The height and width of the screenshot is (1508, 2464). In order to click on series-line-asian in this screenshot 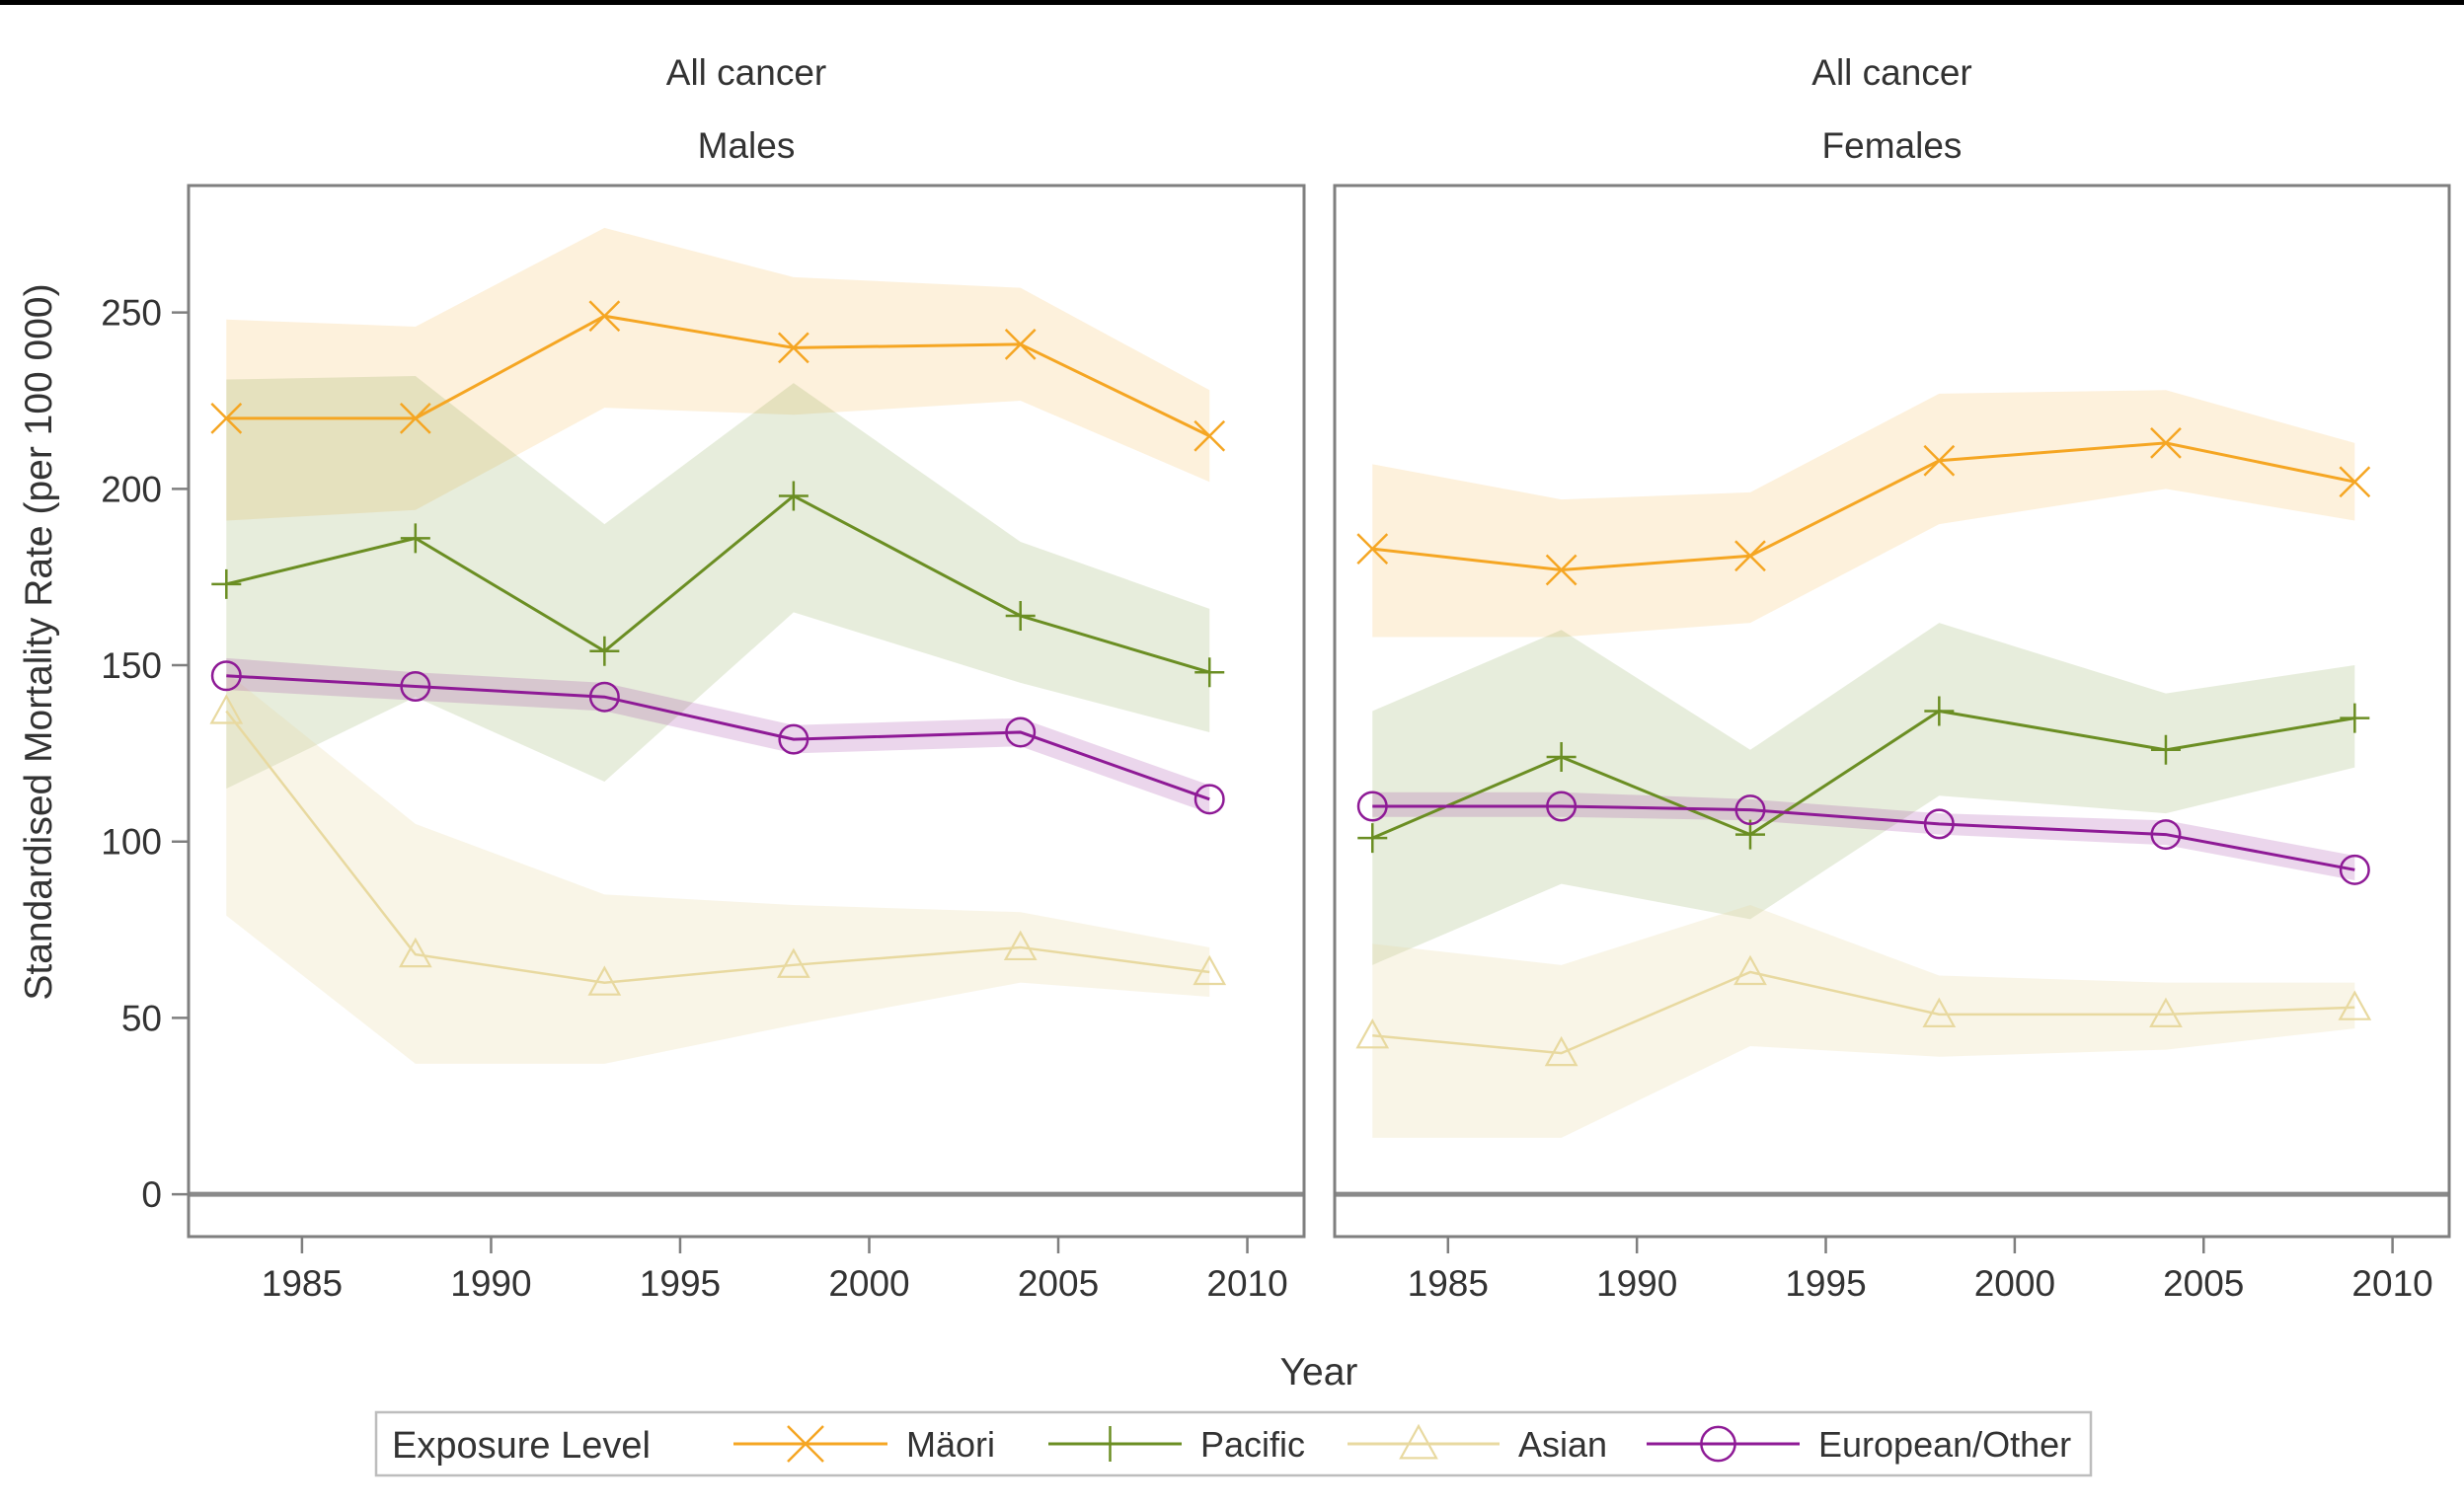, I will do `click(1863, 1012)`.